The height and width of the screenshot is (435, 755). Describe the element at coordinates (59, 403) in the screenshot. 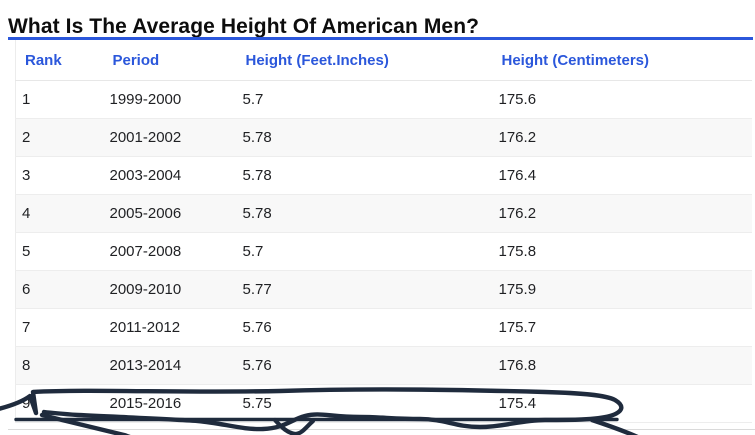

I see `table-cell: 9` at that location.